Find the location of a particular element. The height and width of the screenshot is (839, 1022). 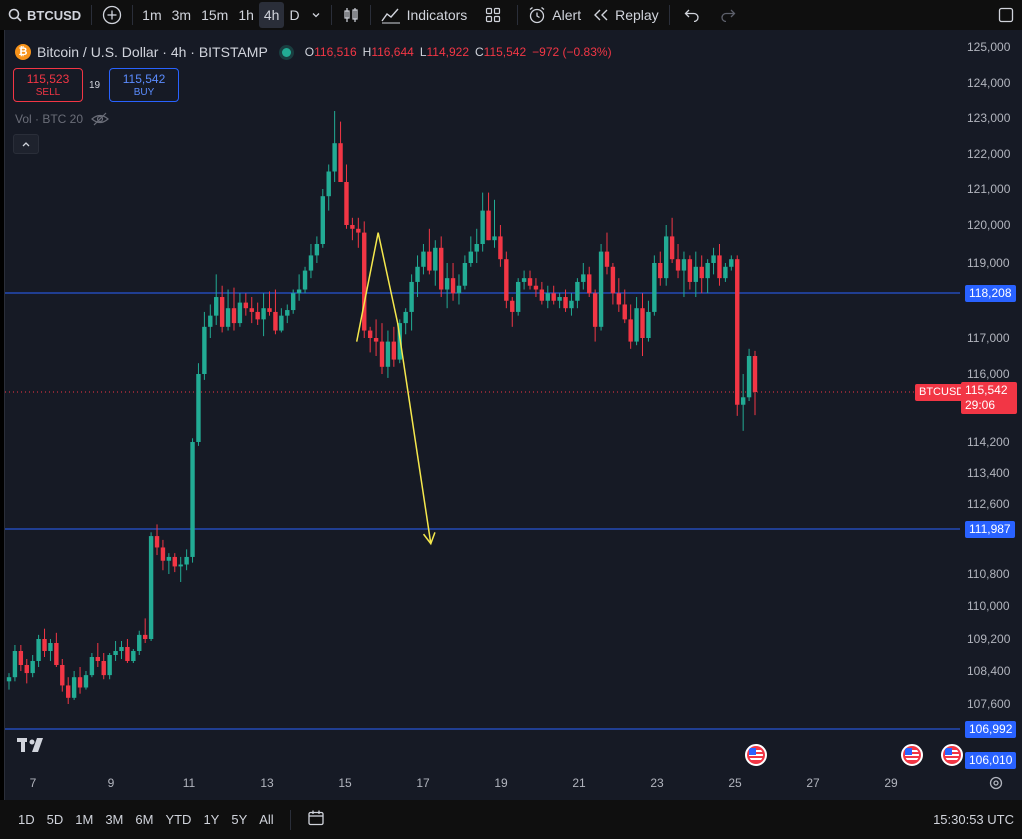

replay-button: Replay is located at coordinates (626, 15).